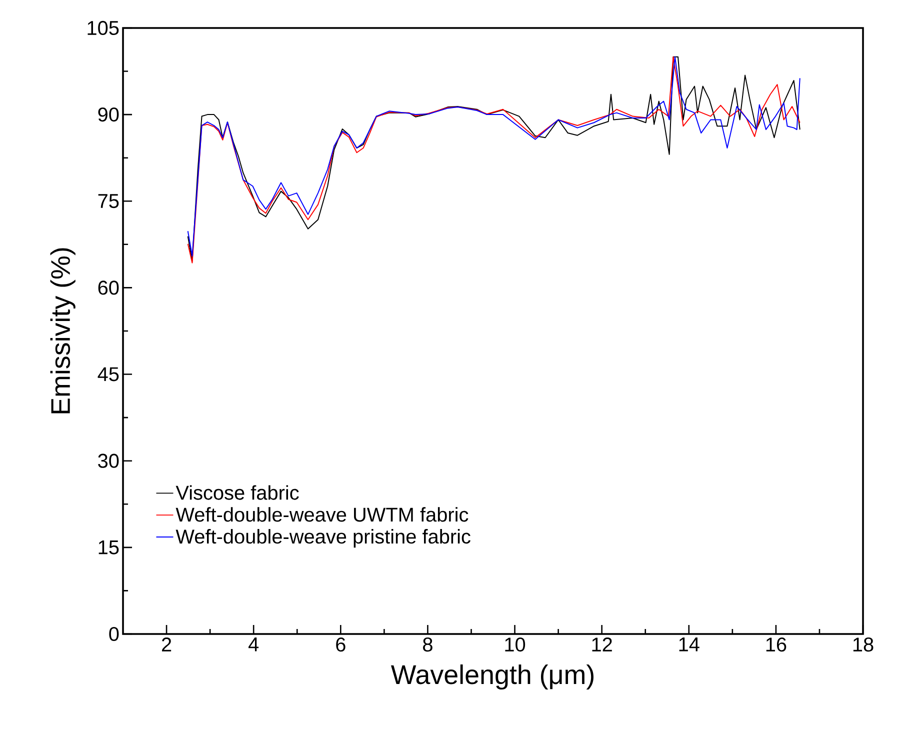  Describe the element at coordinates (103, 28) in the screenshot. I see `y-tick-label: 105` at that location.